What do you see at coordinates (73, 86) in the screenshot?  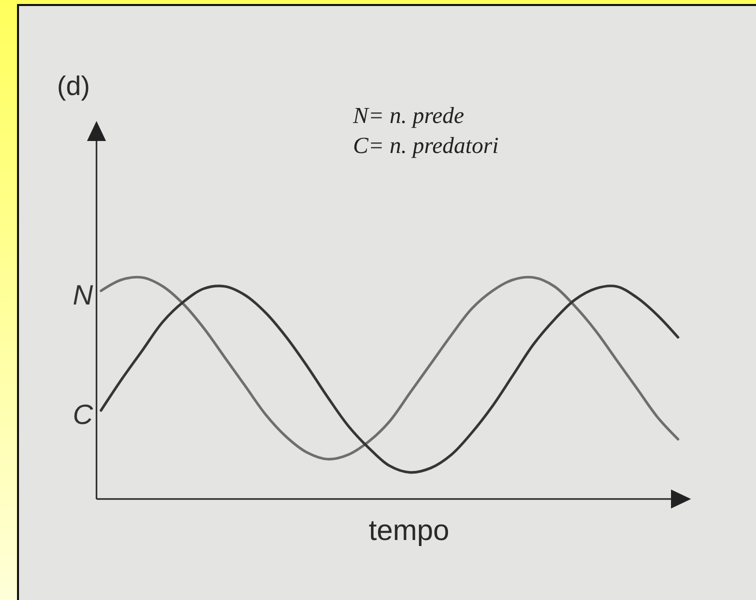 I see `chart-title: (d)` at bounding box center [73, 86].